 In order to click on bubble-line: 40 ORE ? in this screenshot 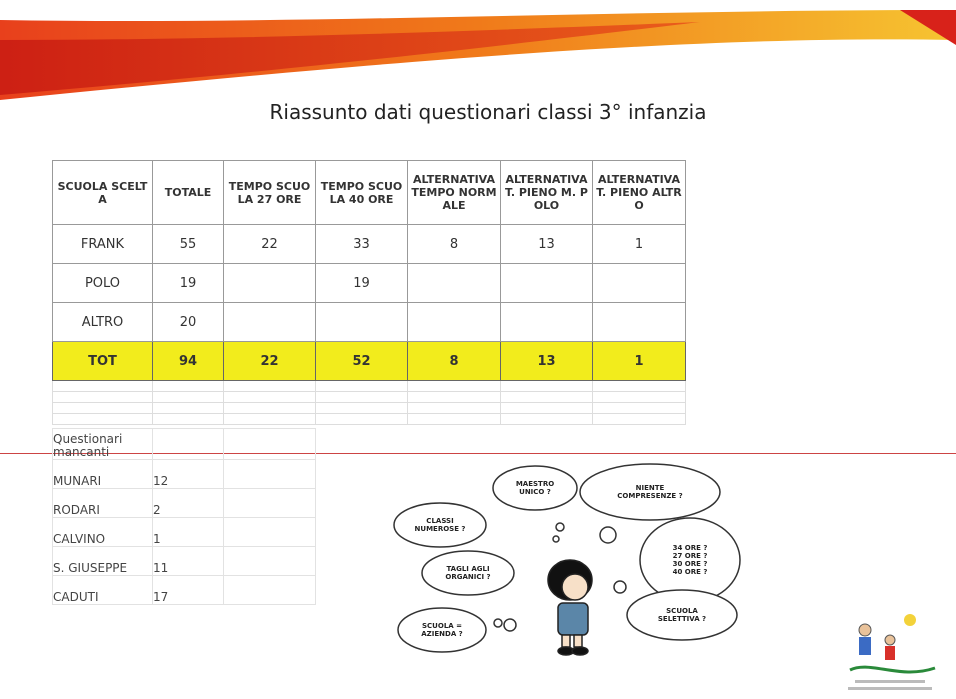, I will do `click(690, 572)`.